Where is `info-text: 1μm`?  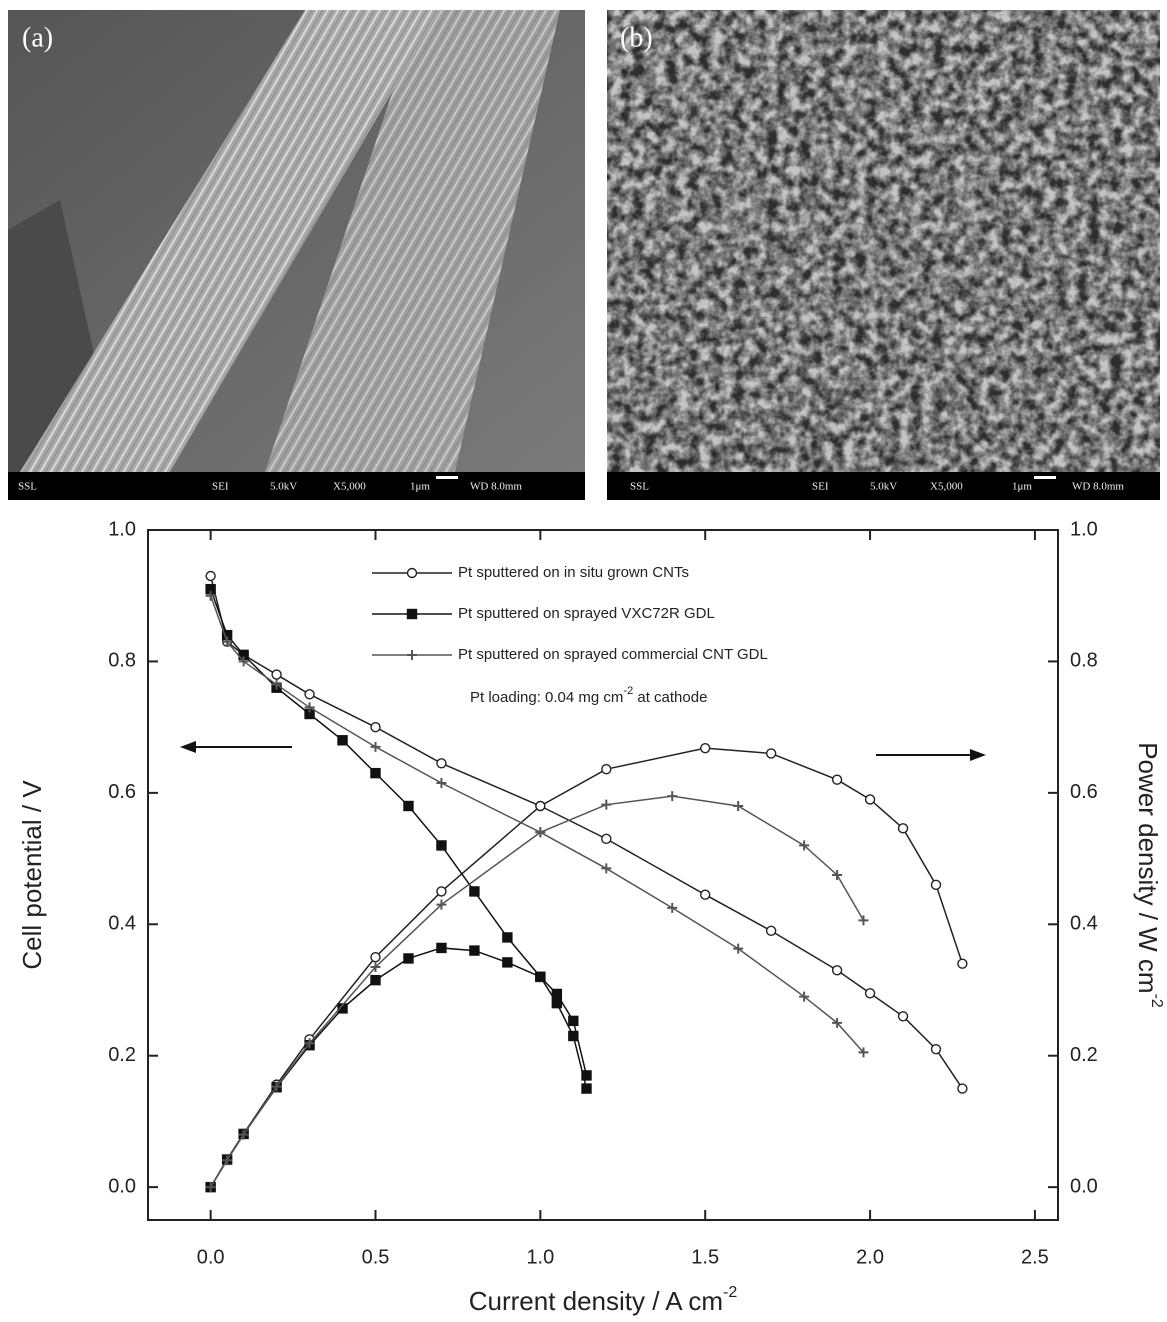 info-text: 1μm is located at coordinates (1022, 487).